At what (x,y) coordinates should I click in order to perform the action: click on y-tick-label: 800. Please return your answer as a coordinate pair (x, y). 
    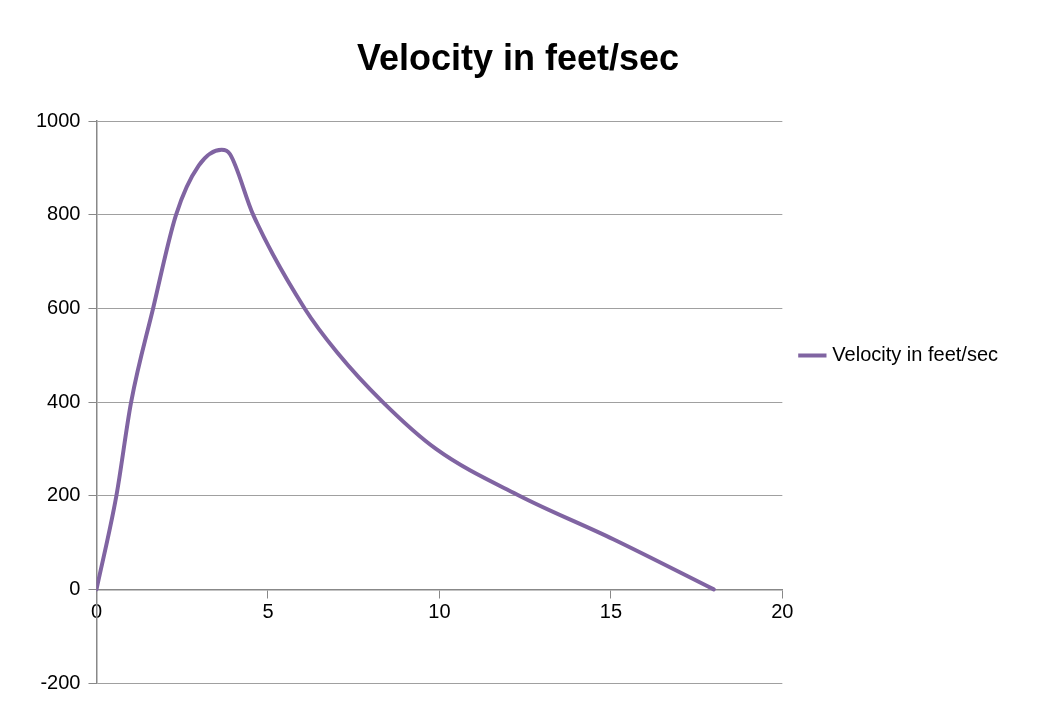
    Looking at the image, I should click on (64, 213).